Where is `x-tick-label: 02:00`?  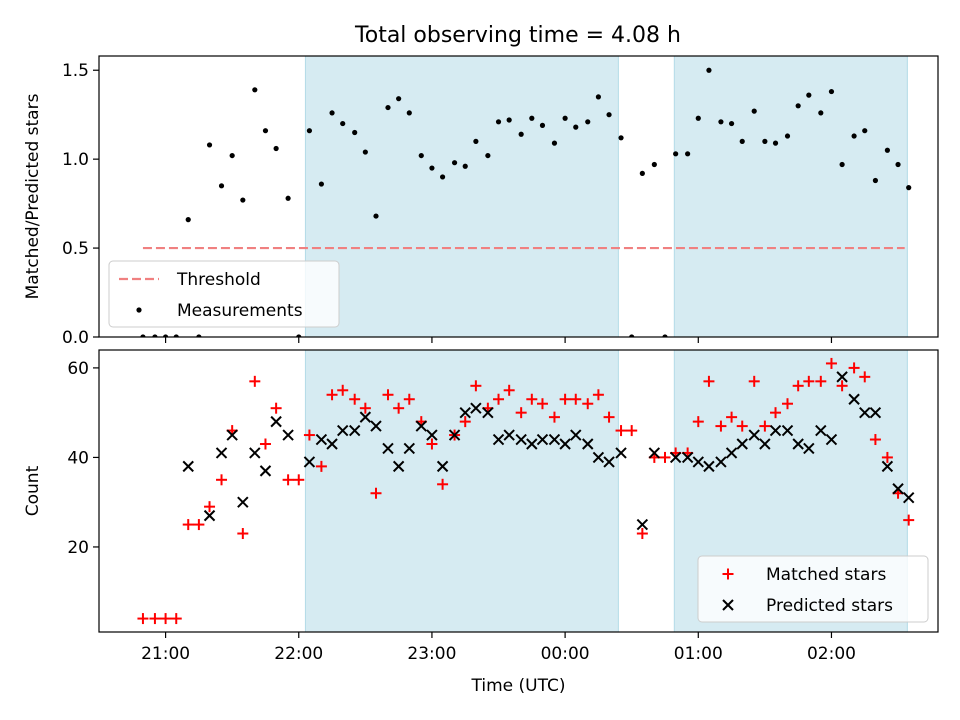 x-tick-label: 02:00 is located at coordinates (831, 654).